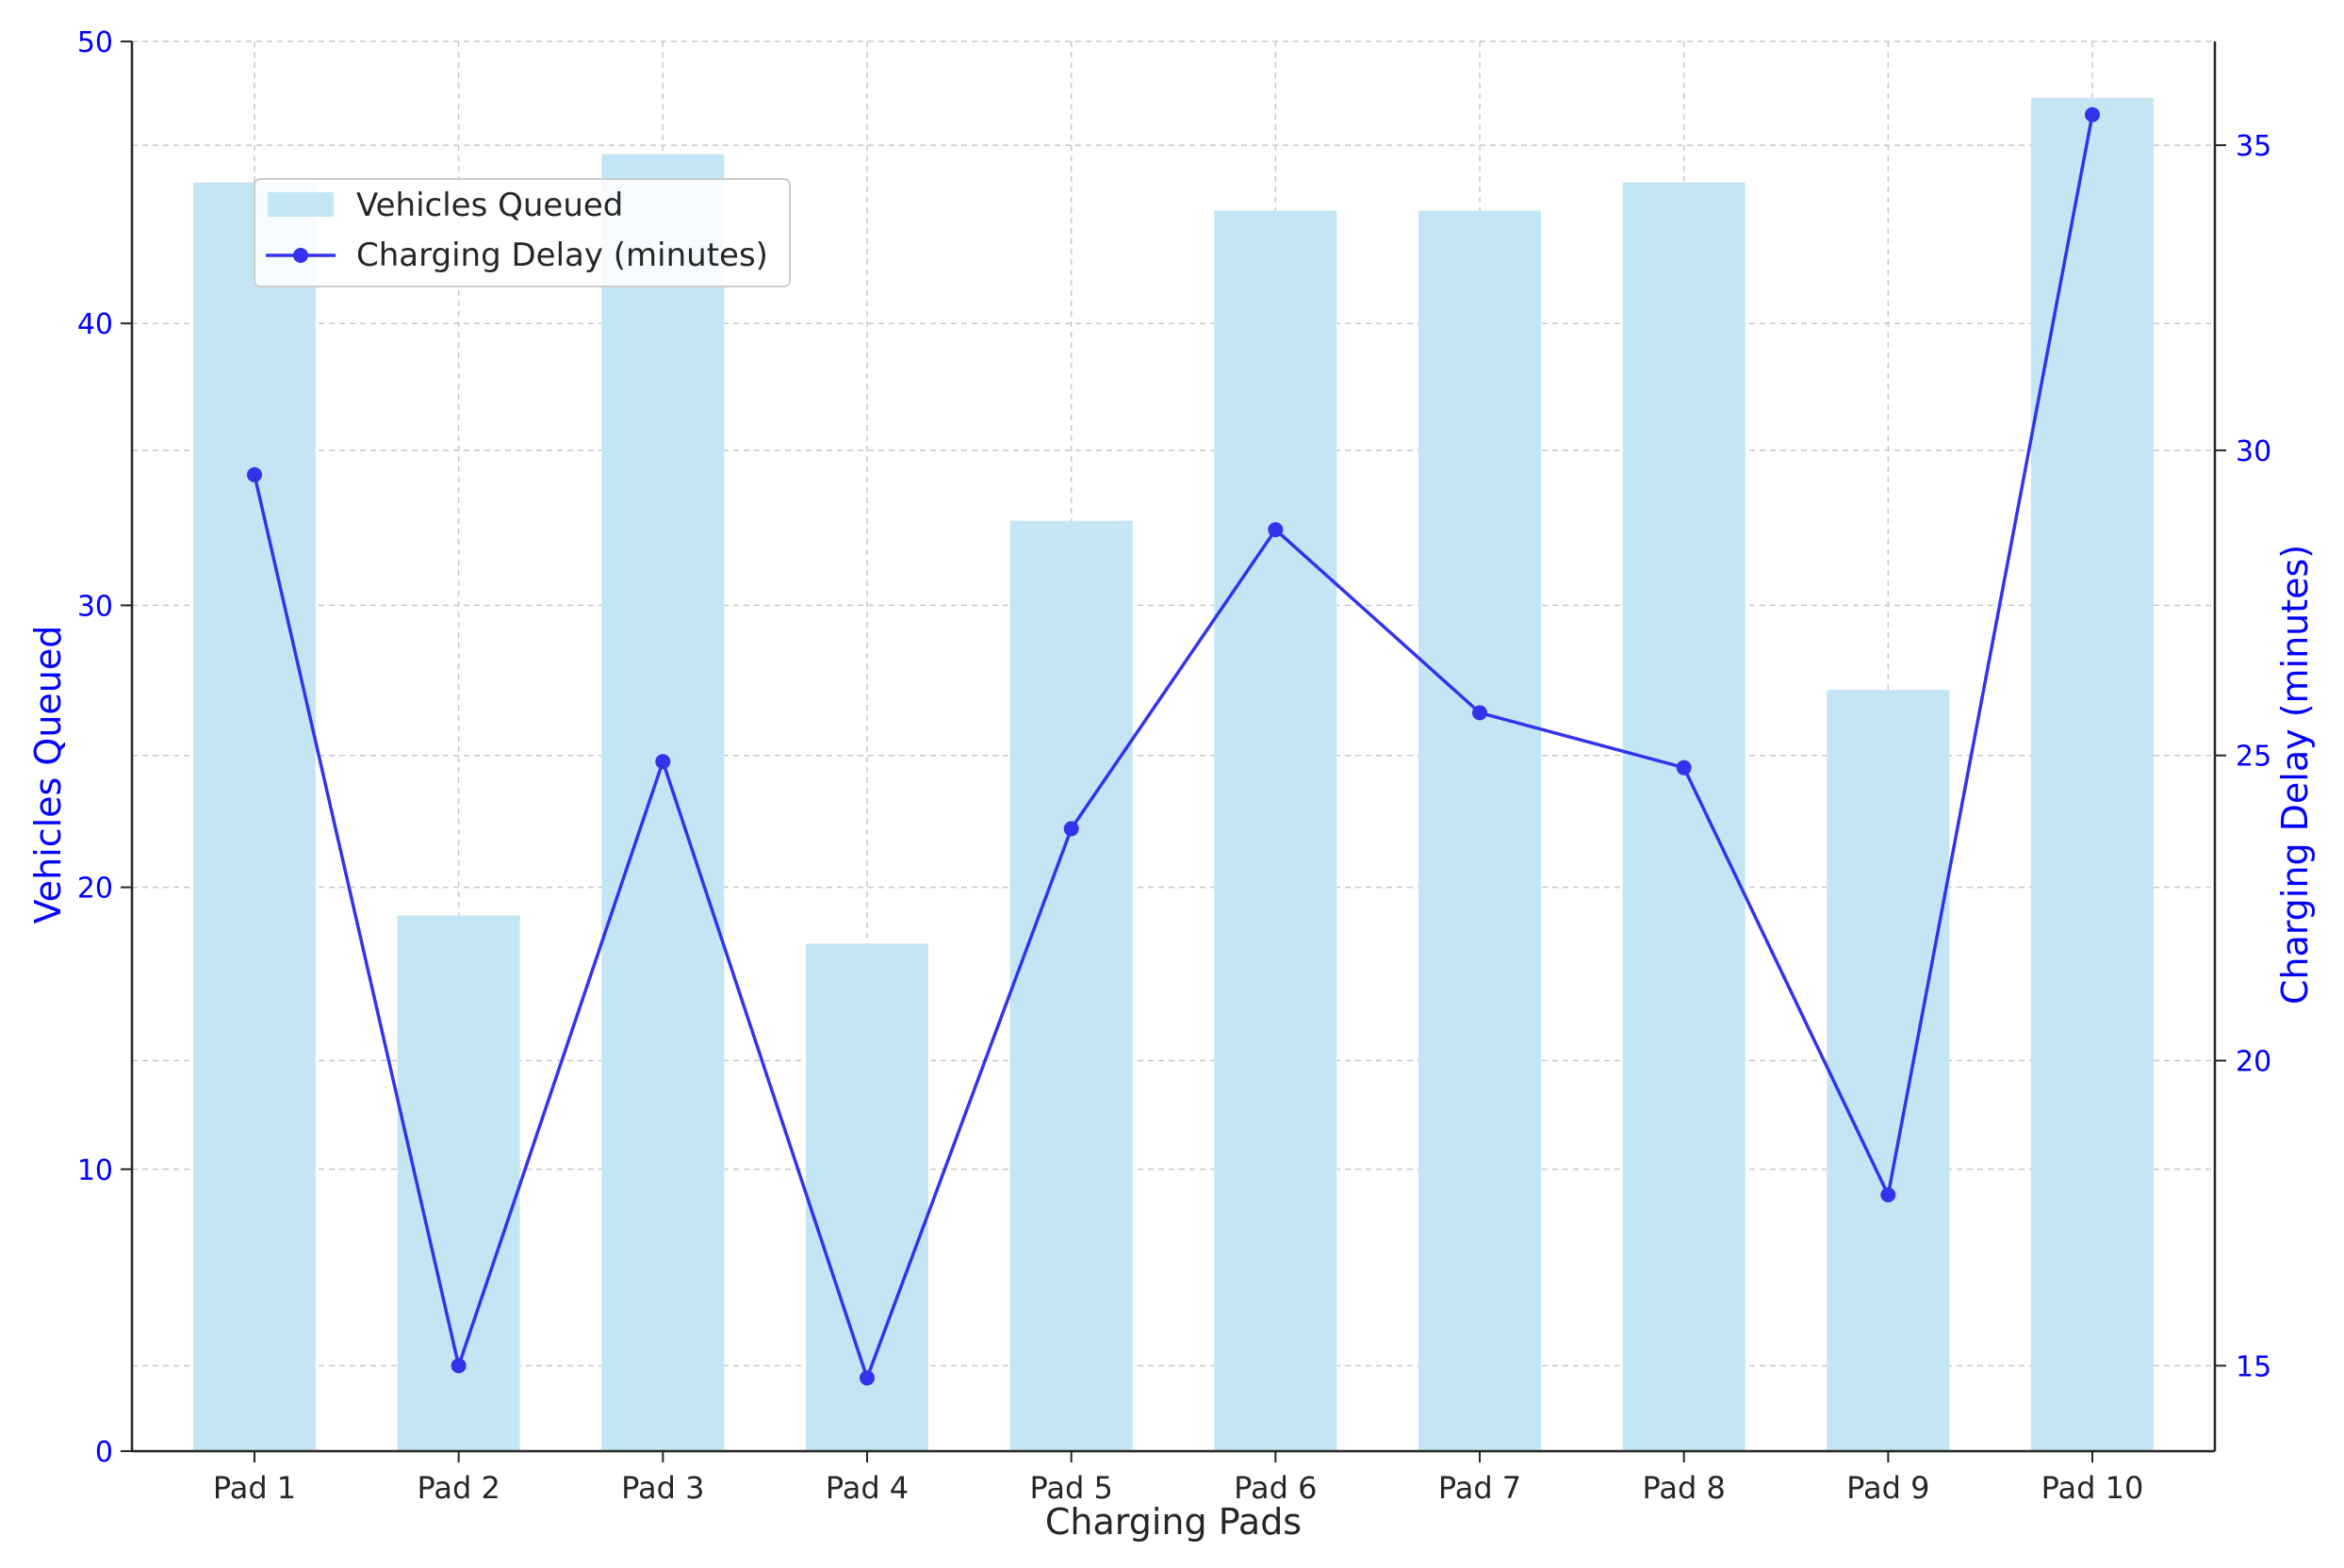  What do you see at coordinates (2253, 146) in the screenshot?
I see `right-tick-label: 35` at bounding box center [2253, 146].